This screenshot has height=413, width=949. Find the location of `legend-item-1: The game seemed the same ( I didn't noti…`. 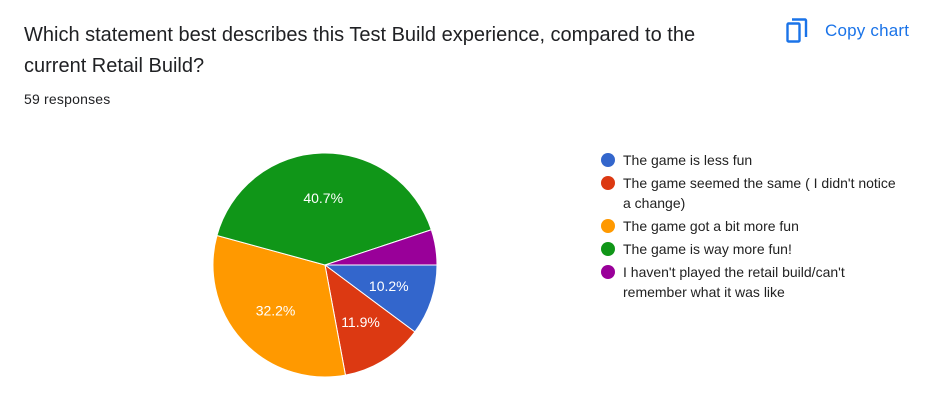

legend-item-1: The game seemed the same ( I didn't noti… is located at coordinates (751, 193).